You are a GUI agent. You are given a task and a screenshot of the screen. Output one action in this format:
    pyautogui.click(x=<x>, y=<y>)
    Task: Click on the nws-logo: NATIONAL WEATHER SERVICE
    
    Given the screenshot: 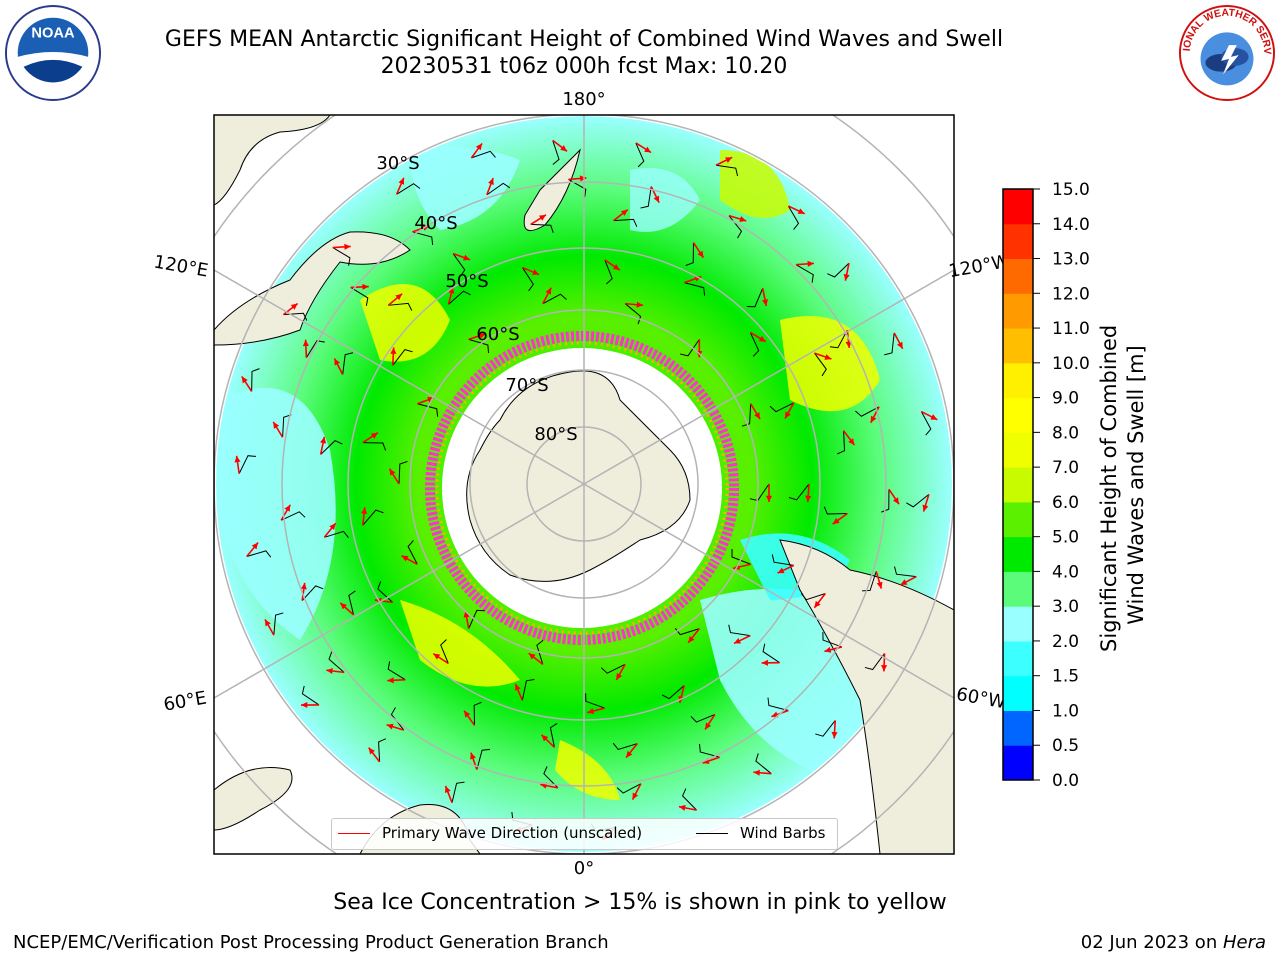 What is the action you would take?
    pyautogui.click(x=1227, y=53)
    